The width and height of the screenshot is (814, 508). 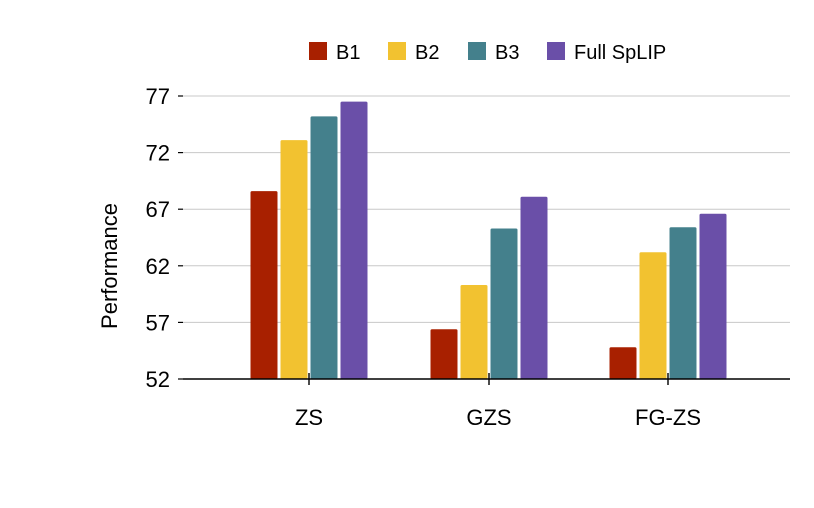 What do you see at coordinates (109, 266) in the screenshot?
I see `y-axis-title: Performance` at bounding box center [109, 266].